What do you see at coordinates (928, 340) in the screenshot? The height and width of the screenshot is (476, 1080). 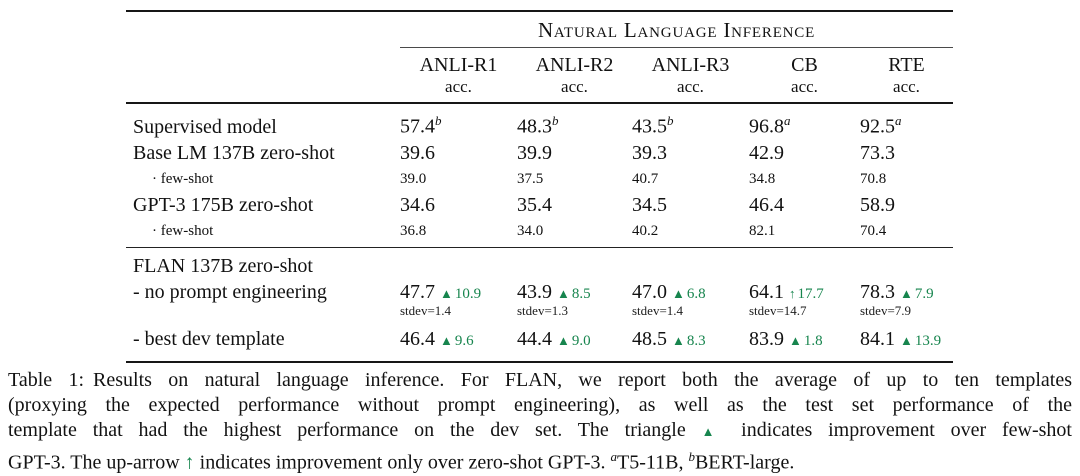 I see `improvement-delta: 13.9` at bounding box center [928, 340].